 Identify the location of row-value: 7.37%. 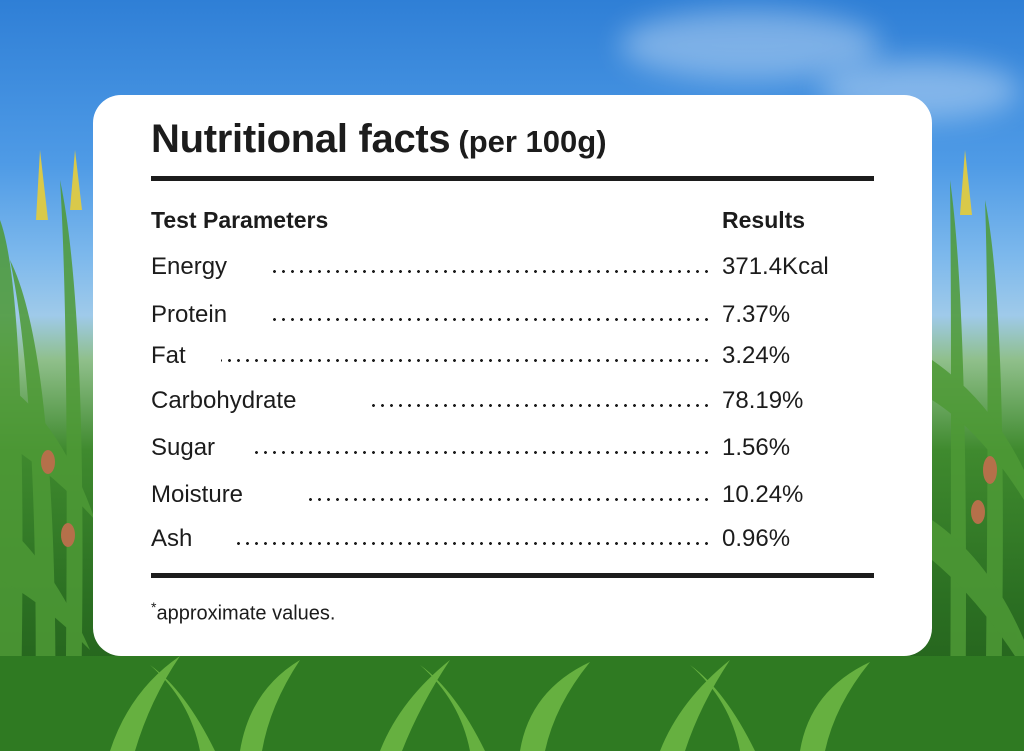
(756, 314).